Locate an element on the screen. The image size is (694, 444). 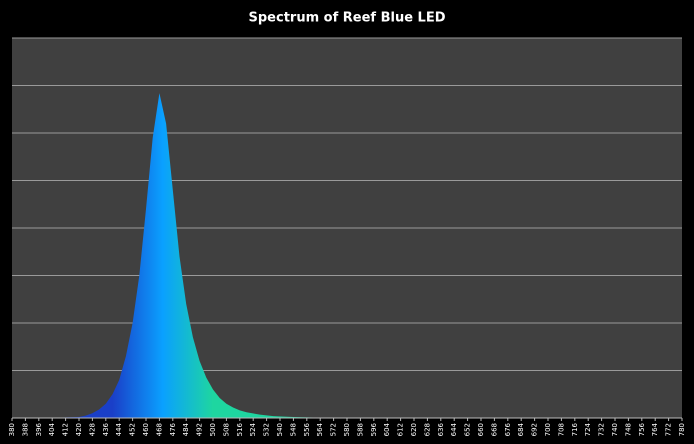
x-tick-label: 588 is located at coordinates (360, 429).